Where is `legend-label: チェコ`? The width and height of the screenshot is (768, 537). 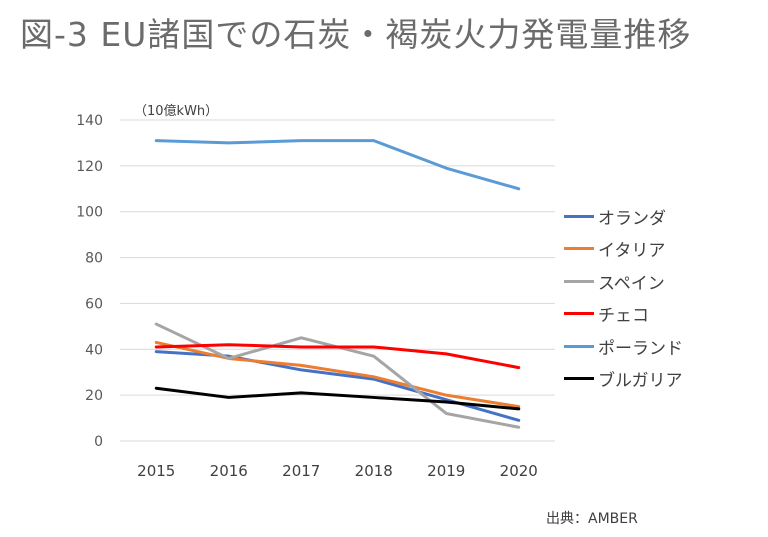 legend-label: チェコ is located at coordinates (623, 316).